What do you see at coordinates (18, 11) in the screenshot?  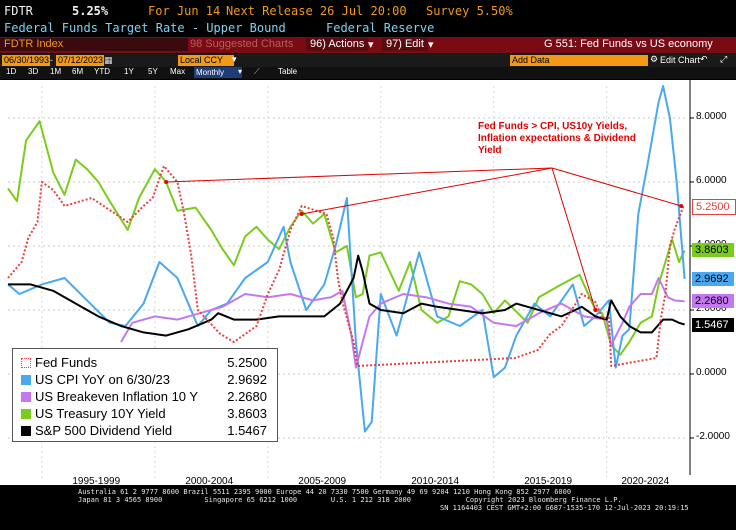 I see `ticker: FDTR` at bounding box center [18, 11].